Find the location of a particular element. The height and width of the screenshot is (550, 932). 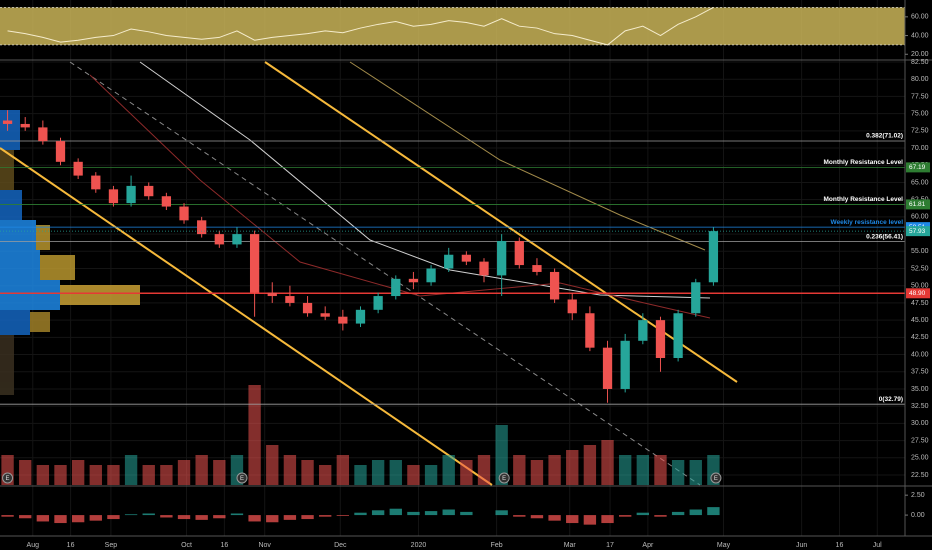

level-label: Monthly Resistance Level is located at coordinates (864, 162).